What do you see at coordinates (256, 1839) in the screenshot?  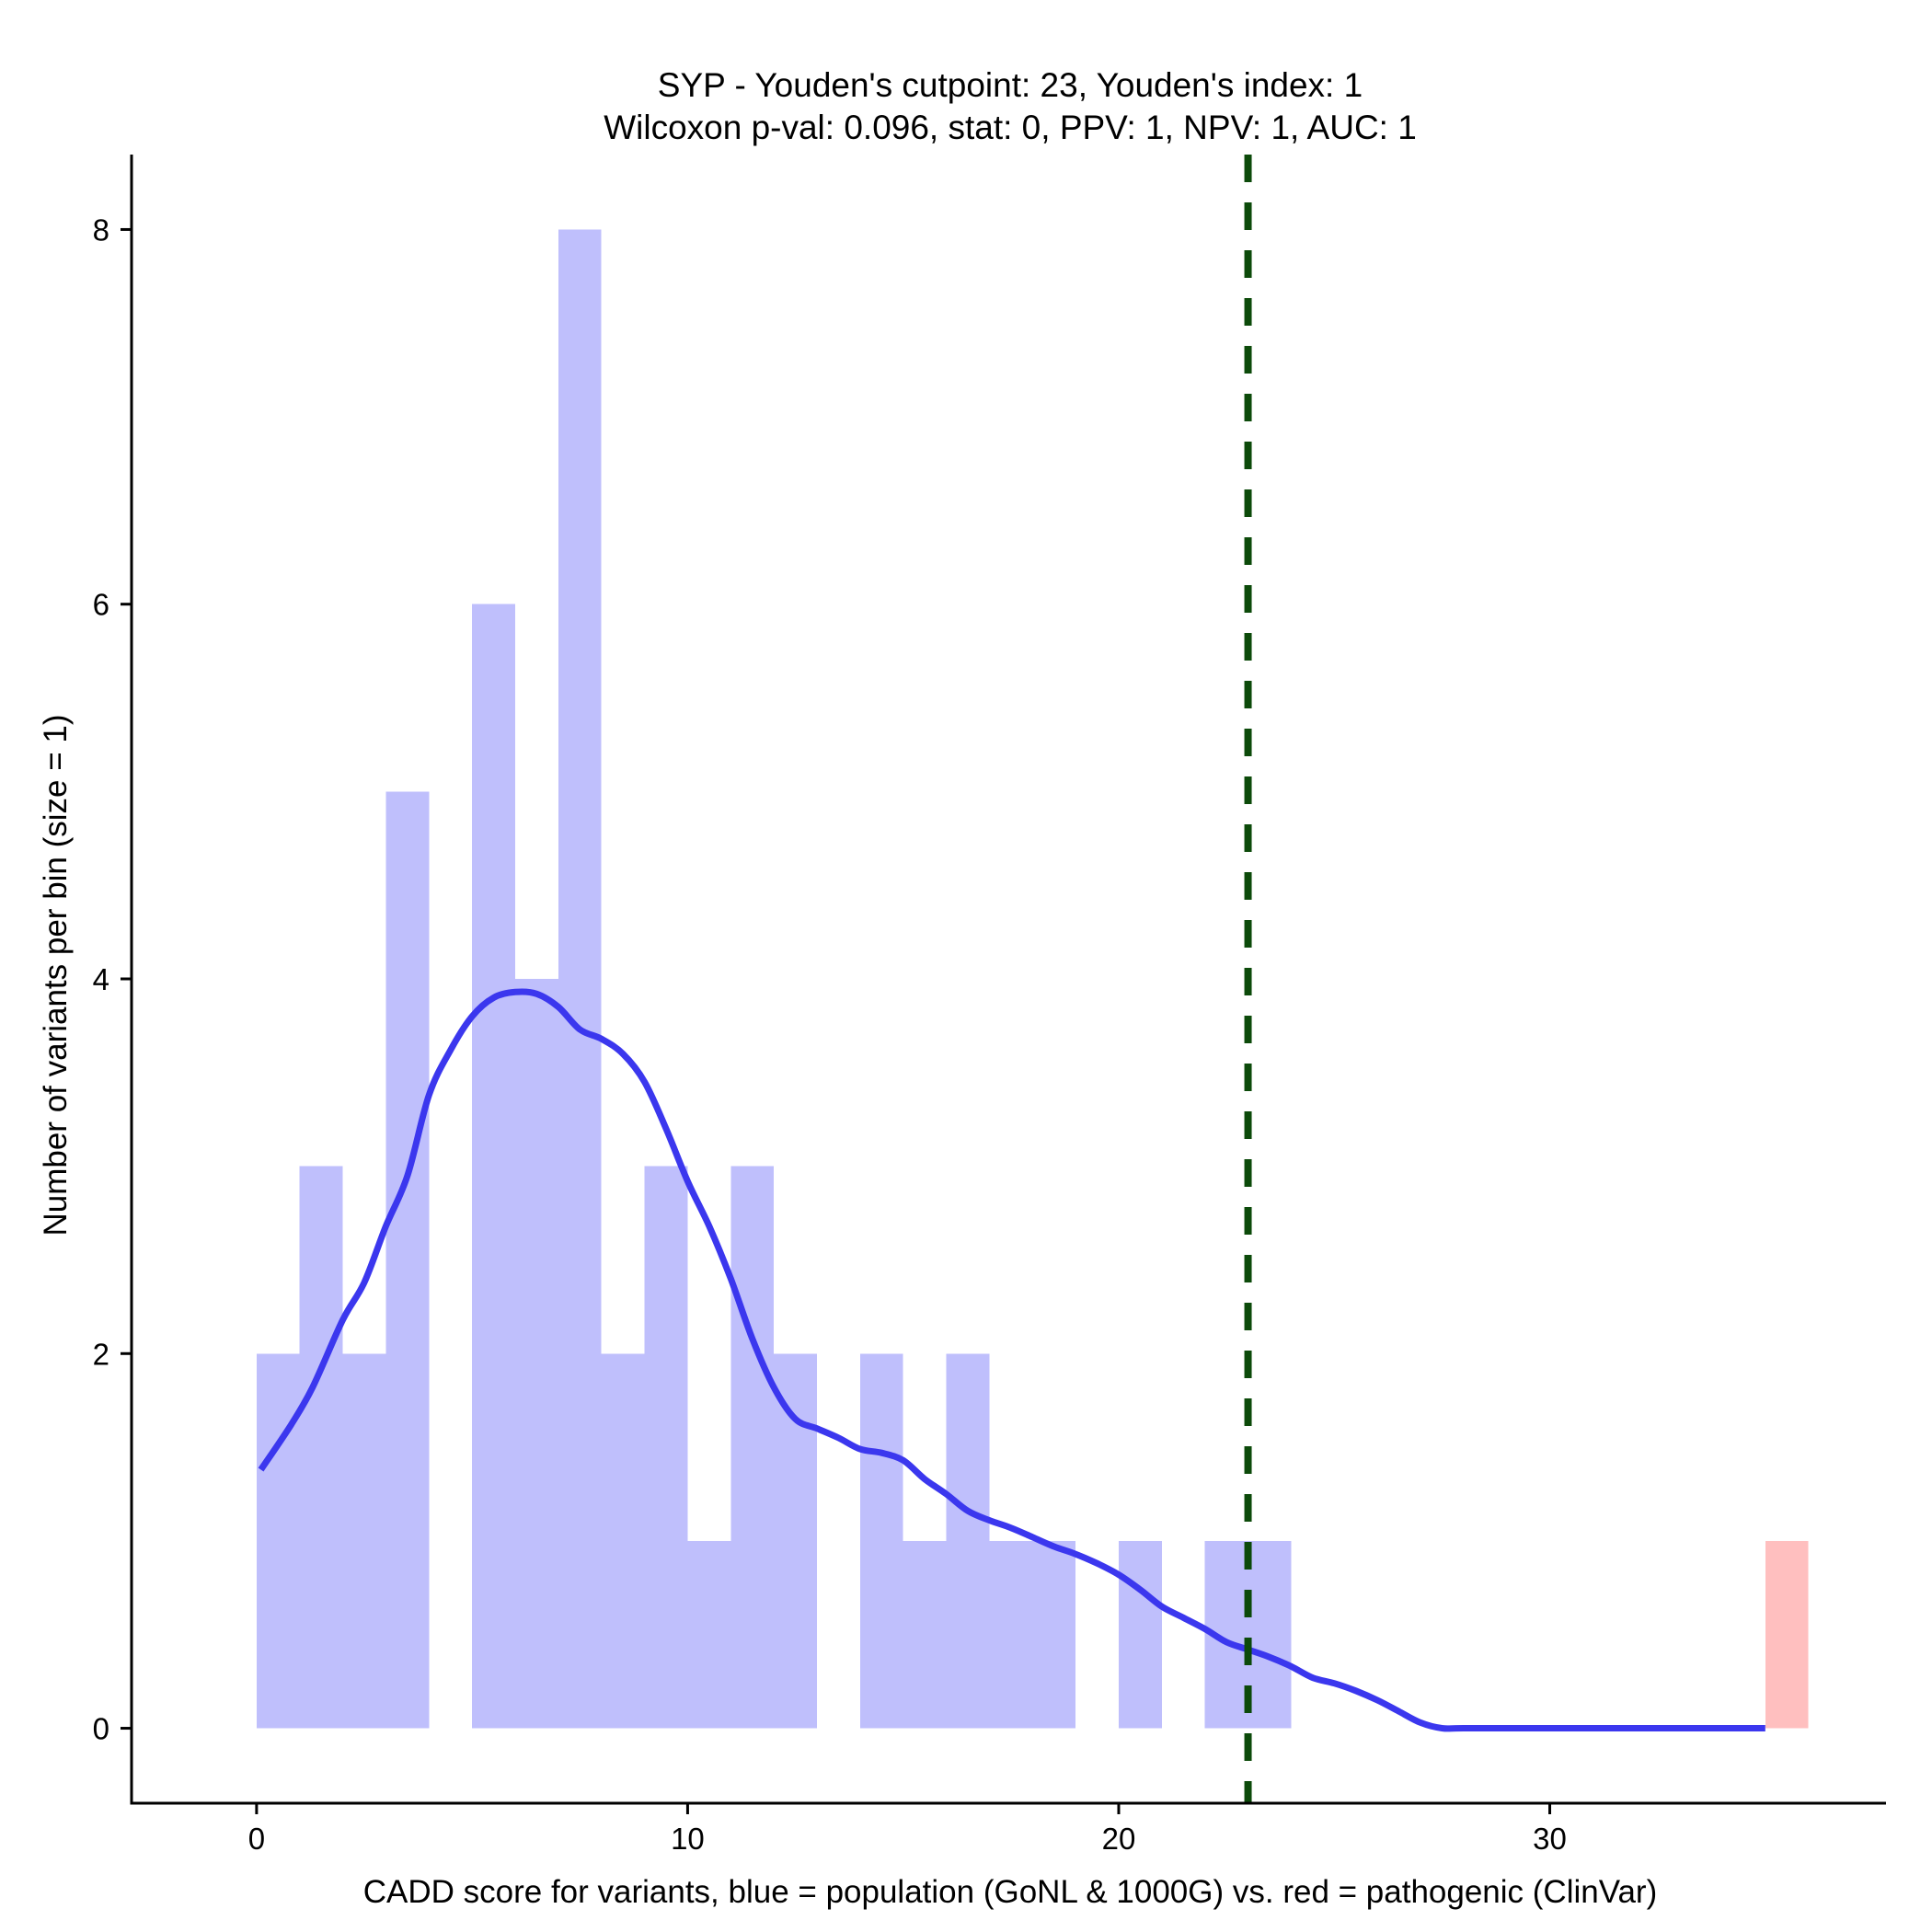 I see `x-tick-label: 0` at bounding box center [256, 1839].